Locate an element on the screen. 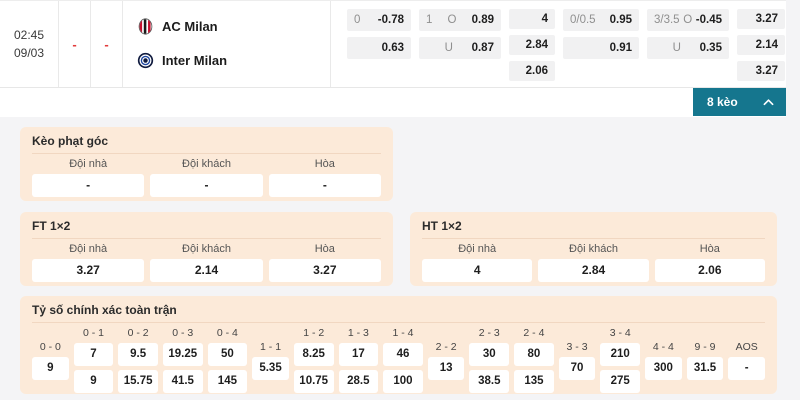 Image resolution: width=800 pixels, height=400 pixels. odds-cell: U 0.35 is located at coordinates (688, 48).